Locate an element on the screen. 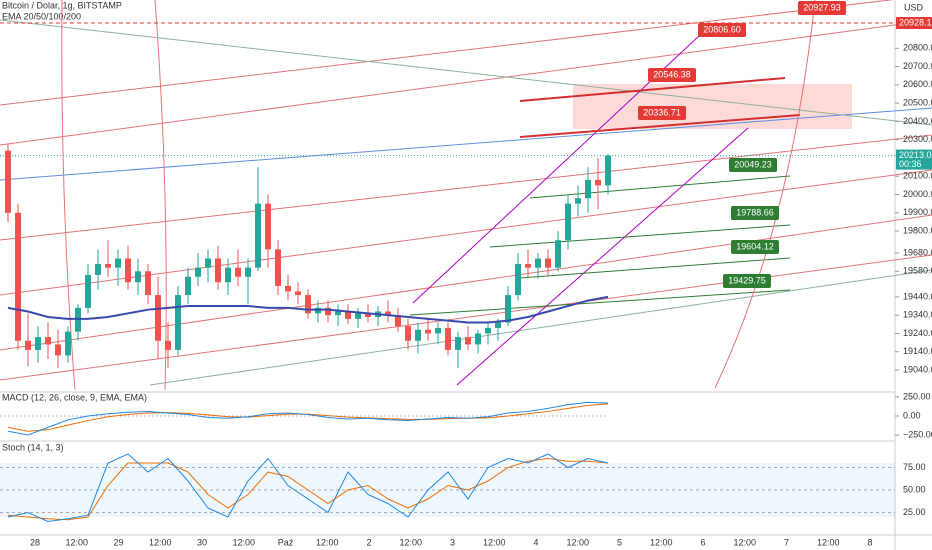  y-tick-label: 19240.00 is located at coordinates (917, 333).